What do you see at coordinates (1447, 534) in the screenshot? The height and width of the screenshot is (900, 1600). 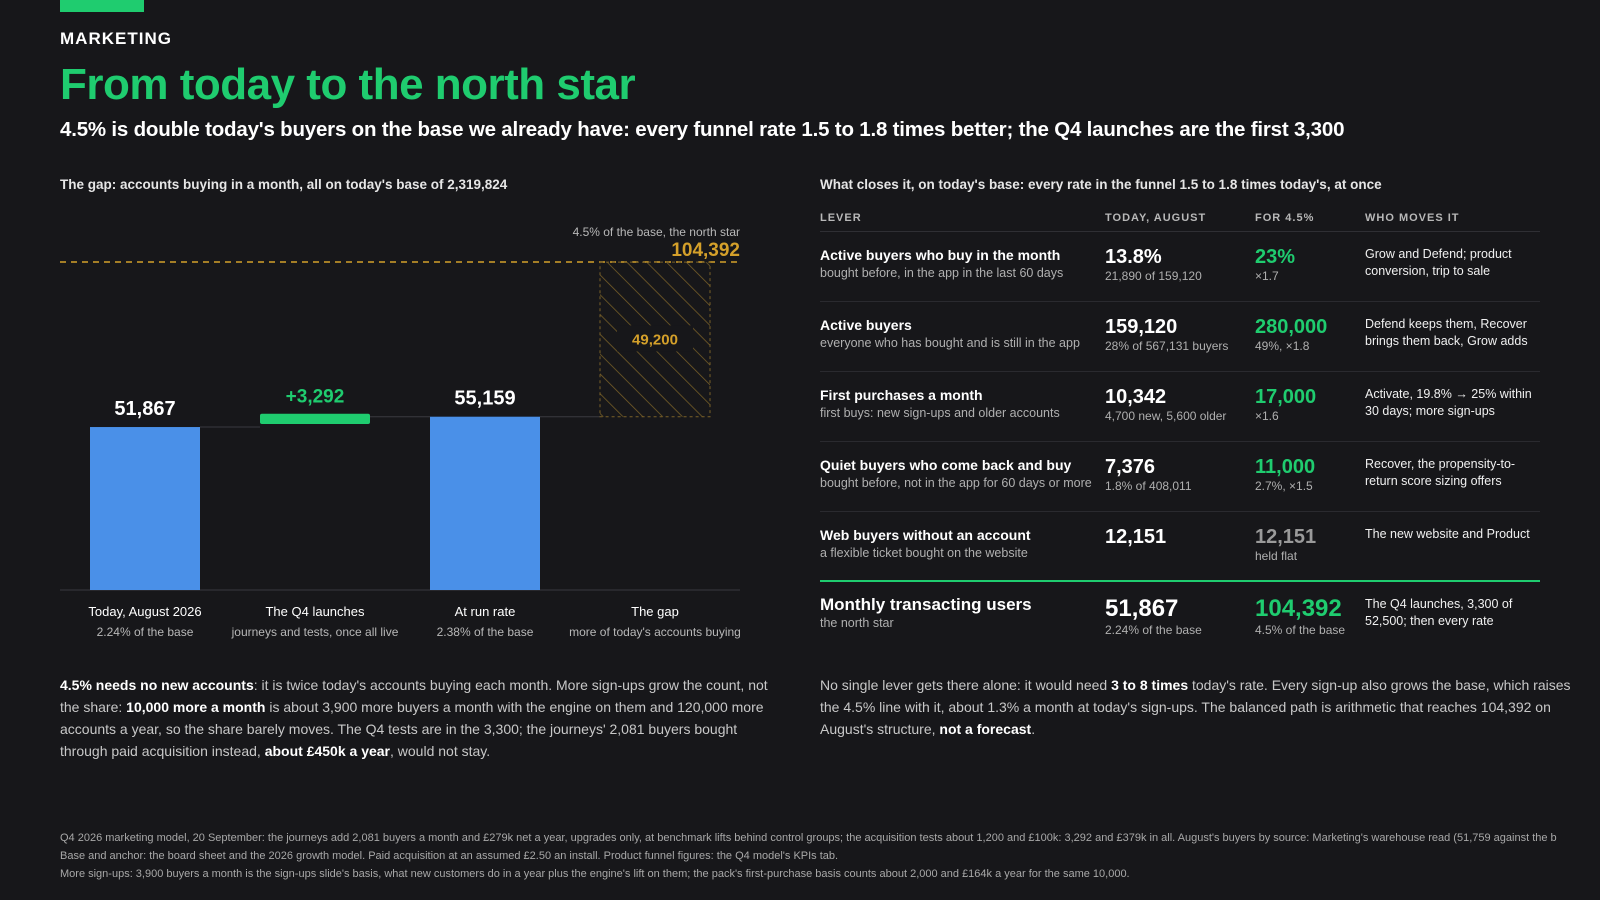 I see `owner: The new website and Product` at bounding box center [1447, 534].